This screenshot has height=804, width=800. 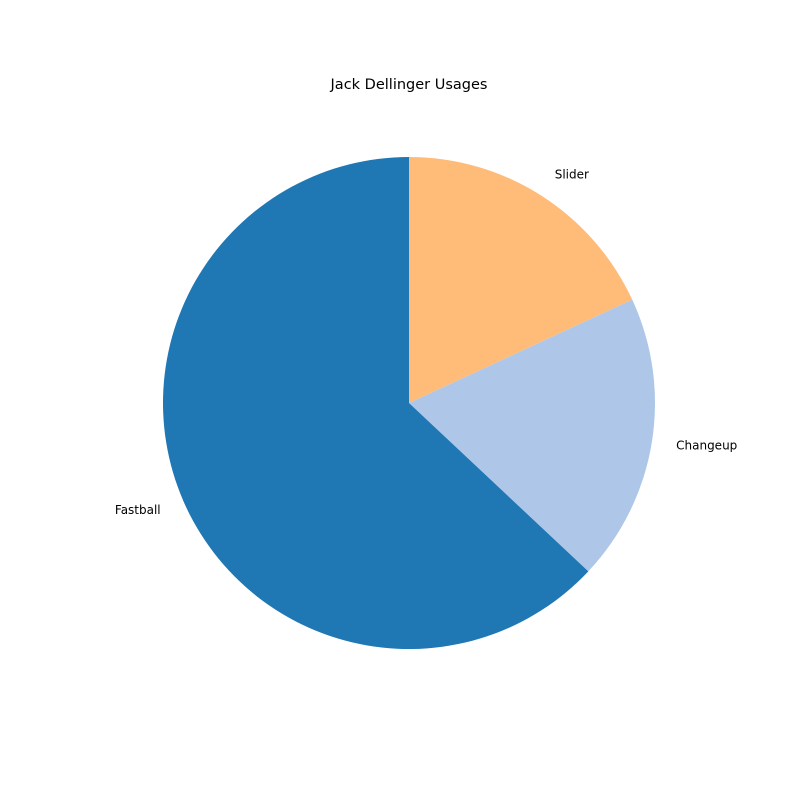 What do you see at coordinates (138, 510) in the screenshot?
I see `pie-label-fastball: Fastball` at bounding box center [138, 510].